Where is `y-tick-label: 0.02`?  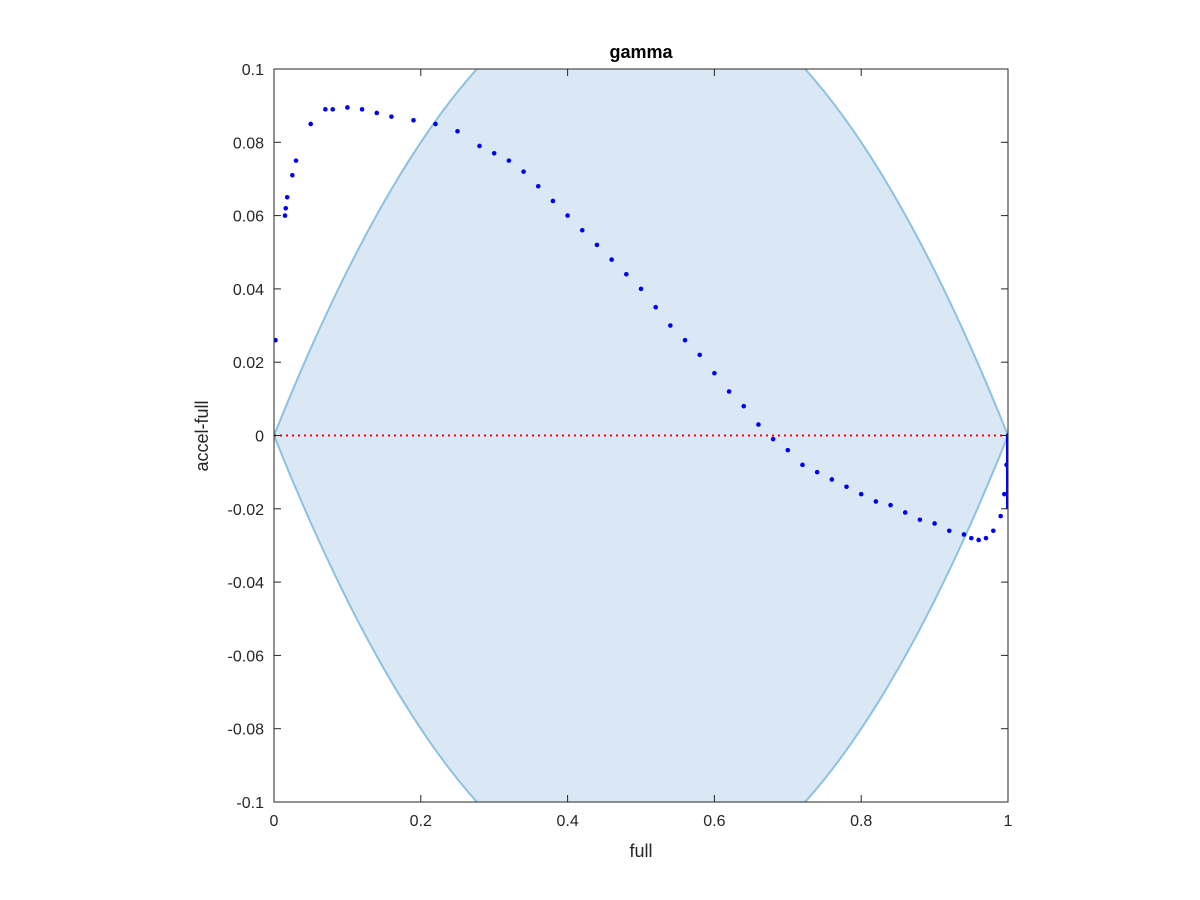 y-tick-label: 0.02 is located at coordinates (248, 363).